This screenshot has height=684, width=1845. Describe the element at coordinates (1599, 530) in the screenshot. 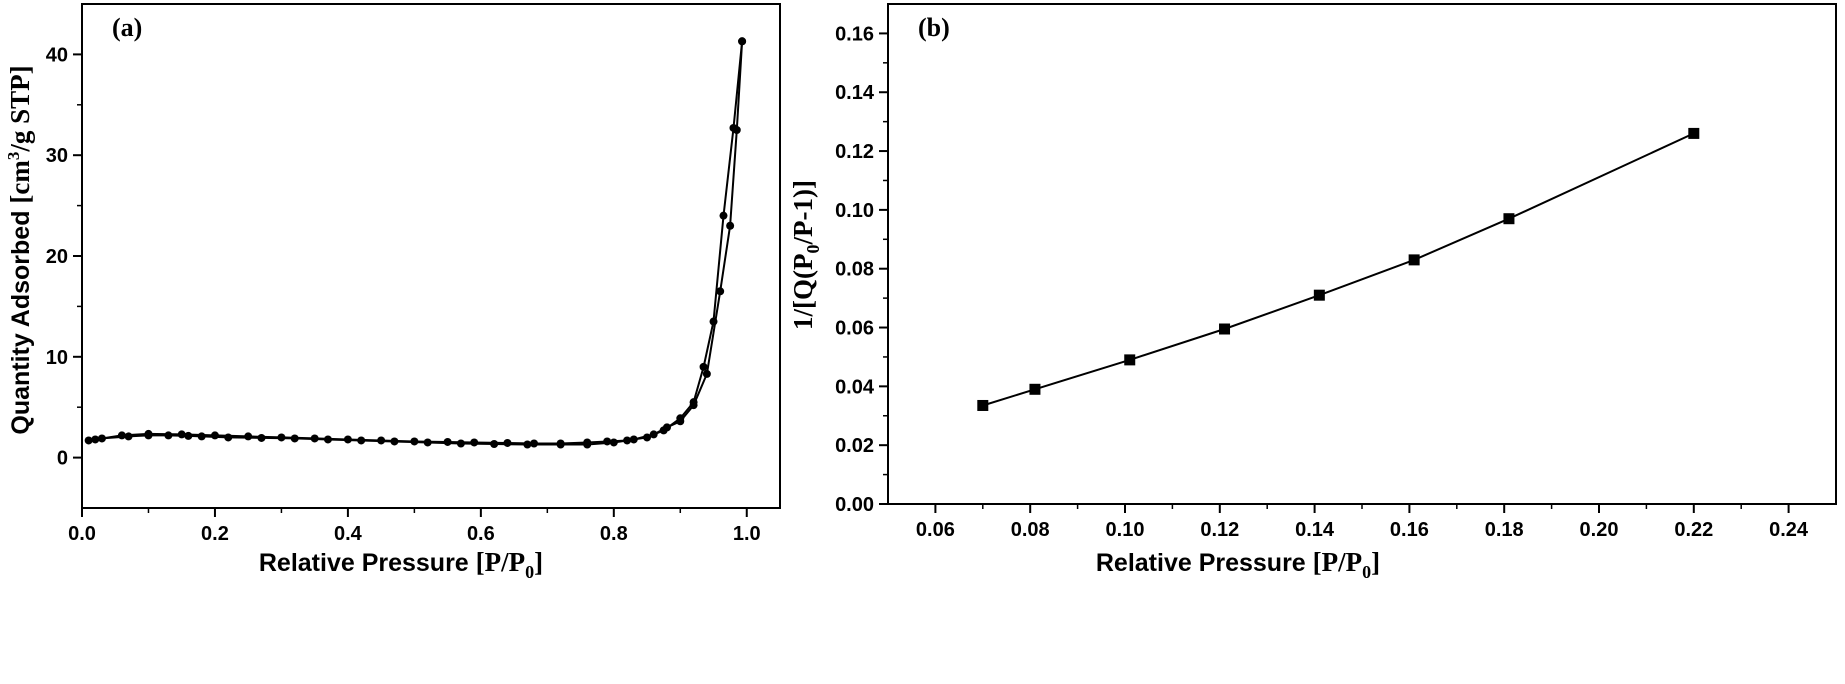

I see `panel-b-x-tick-label: 0.20` at that location.